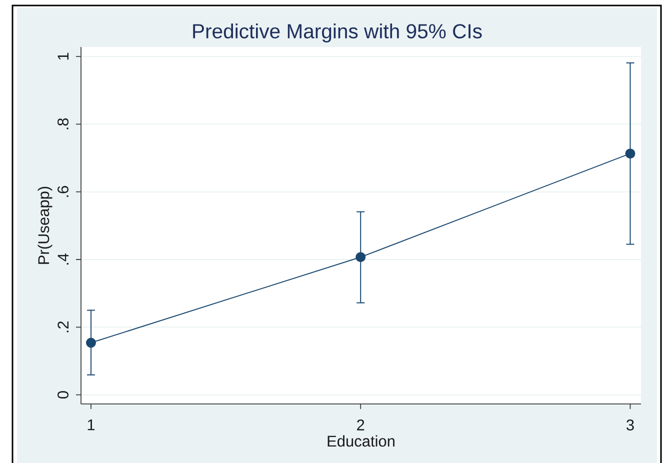  I want to click on chart-title: Predictive Margins with 95% CIs, so click(337, 33).